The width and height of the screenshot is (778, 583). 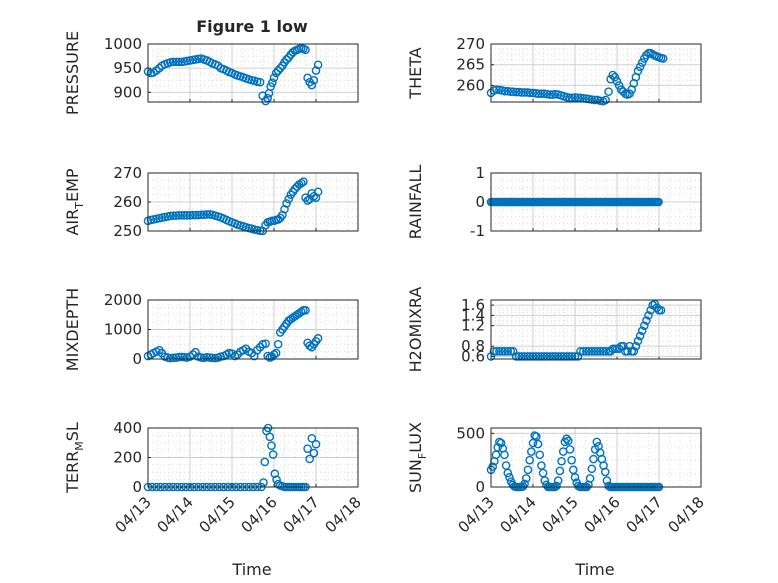 What do you see at coordinates (473, 326) in the screenshot?
I see `y-tick-label: 1.2` at bounding box center [473, 326].